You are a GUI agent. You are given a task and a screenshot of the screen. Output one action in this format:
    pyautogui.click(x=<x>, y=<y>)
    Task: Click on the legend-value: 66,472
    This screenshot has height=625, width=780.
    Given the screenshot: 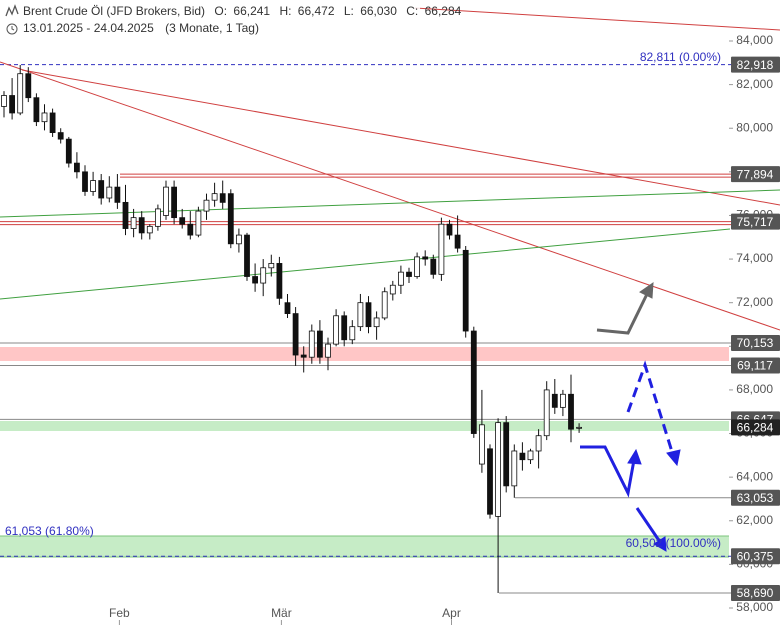 What is the action you would take?
    pyautogui.click(x=316, y=11)
    